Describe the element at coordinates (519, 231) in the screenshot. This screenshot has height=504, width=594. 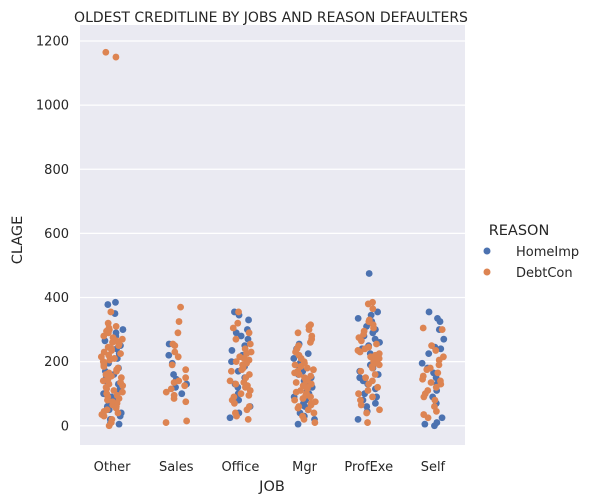
I see `legend-title: REASON` at that location.